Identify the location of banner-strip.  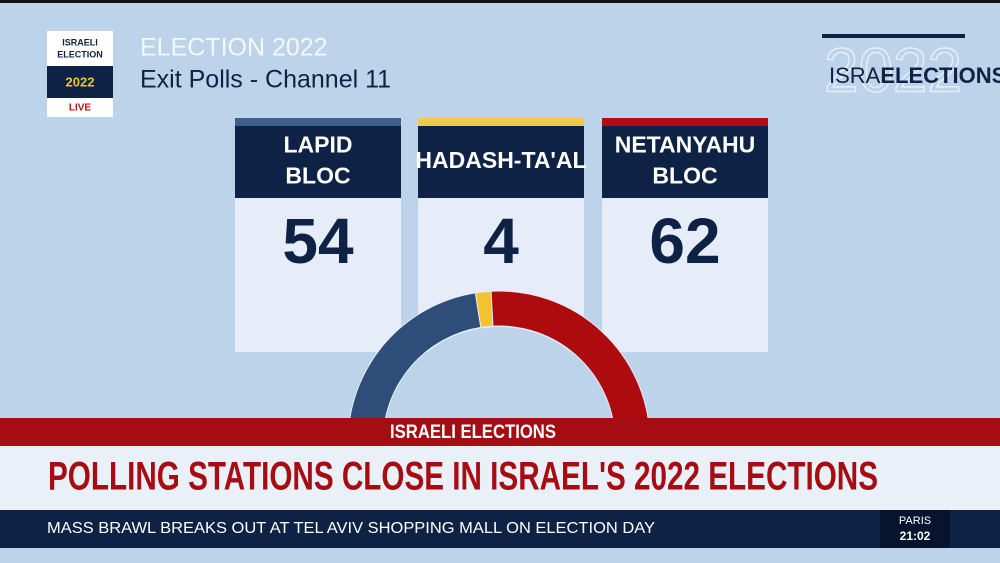
(500, 432).